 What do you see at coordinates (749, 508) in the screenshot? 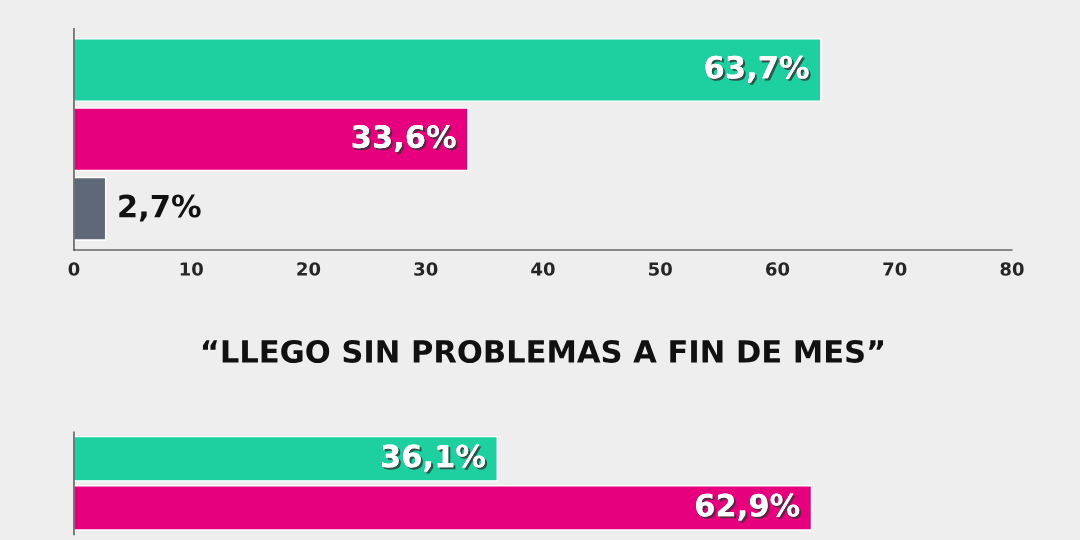
I see `data-label: 62,9%` at bounding box center [749, 508].